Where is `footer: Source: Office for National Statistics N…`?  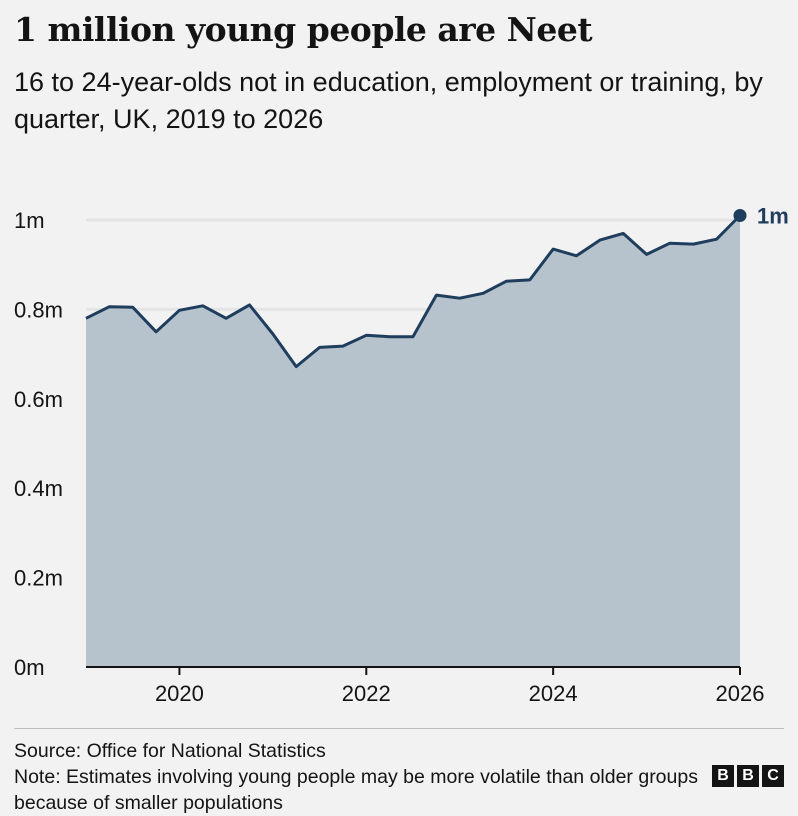 footer: Source: Office for National Statistics N… is located at coordinates (359, 777).